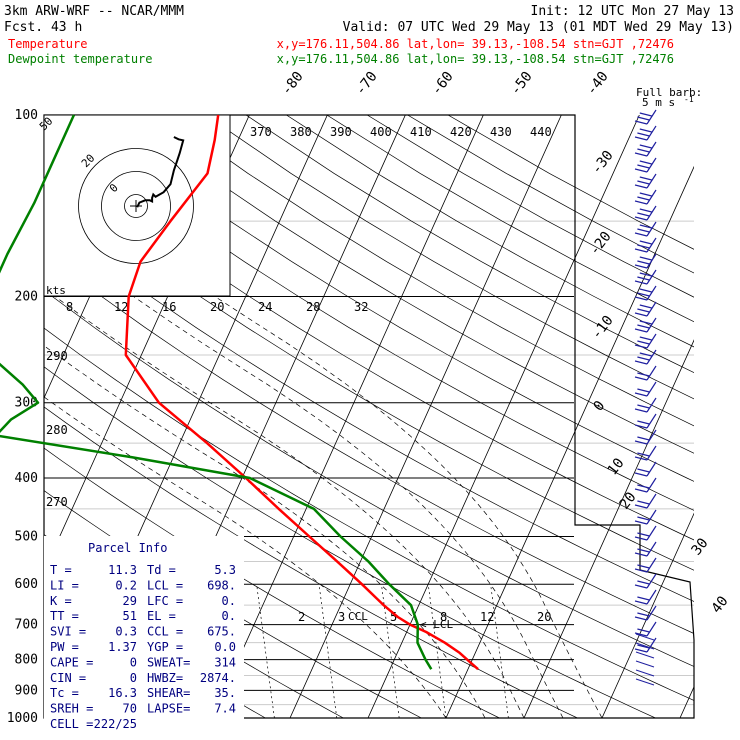 Image resolution: width=740 pixels, height=740 pixels. I want to click on parcel-info-title: Parcel Info, so click(127, 548).